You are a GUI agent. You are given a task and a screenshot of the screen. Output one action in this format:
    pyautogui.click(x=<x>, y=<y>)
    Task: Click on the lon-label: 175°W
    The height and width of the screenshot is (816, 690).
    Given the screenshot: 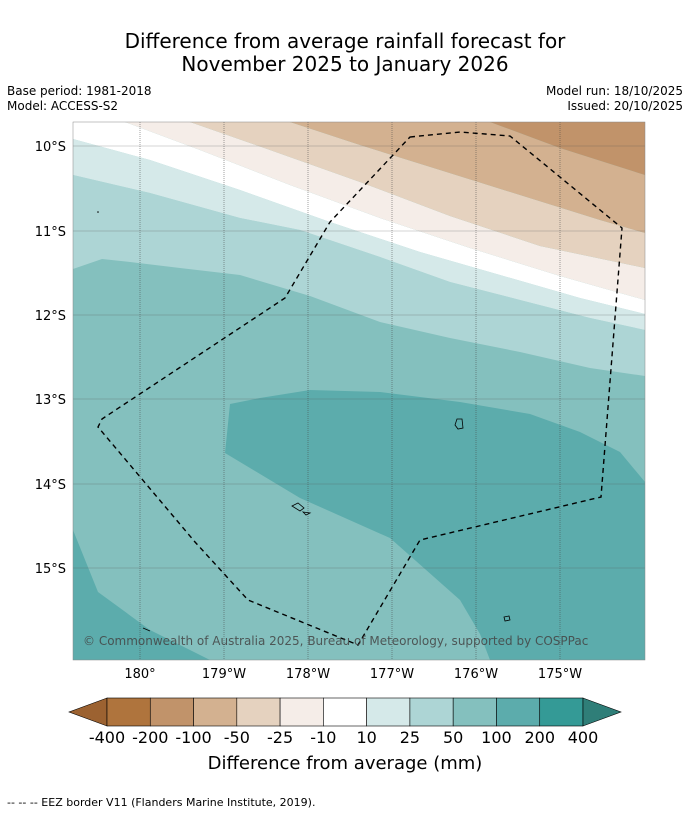 What is the action you would take?
    pyautogui.click(x=560, y=674)
    